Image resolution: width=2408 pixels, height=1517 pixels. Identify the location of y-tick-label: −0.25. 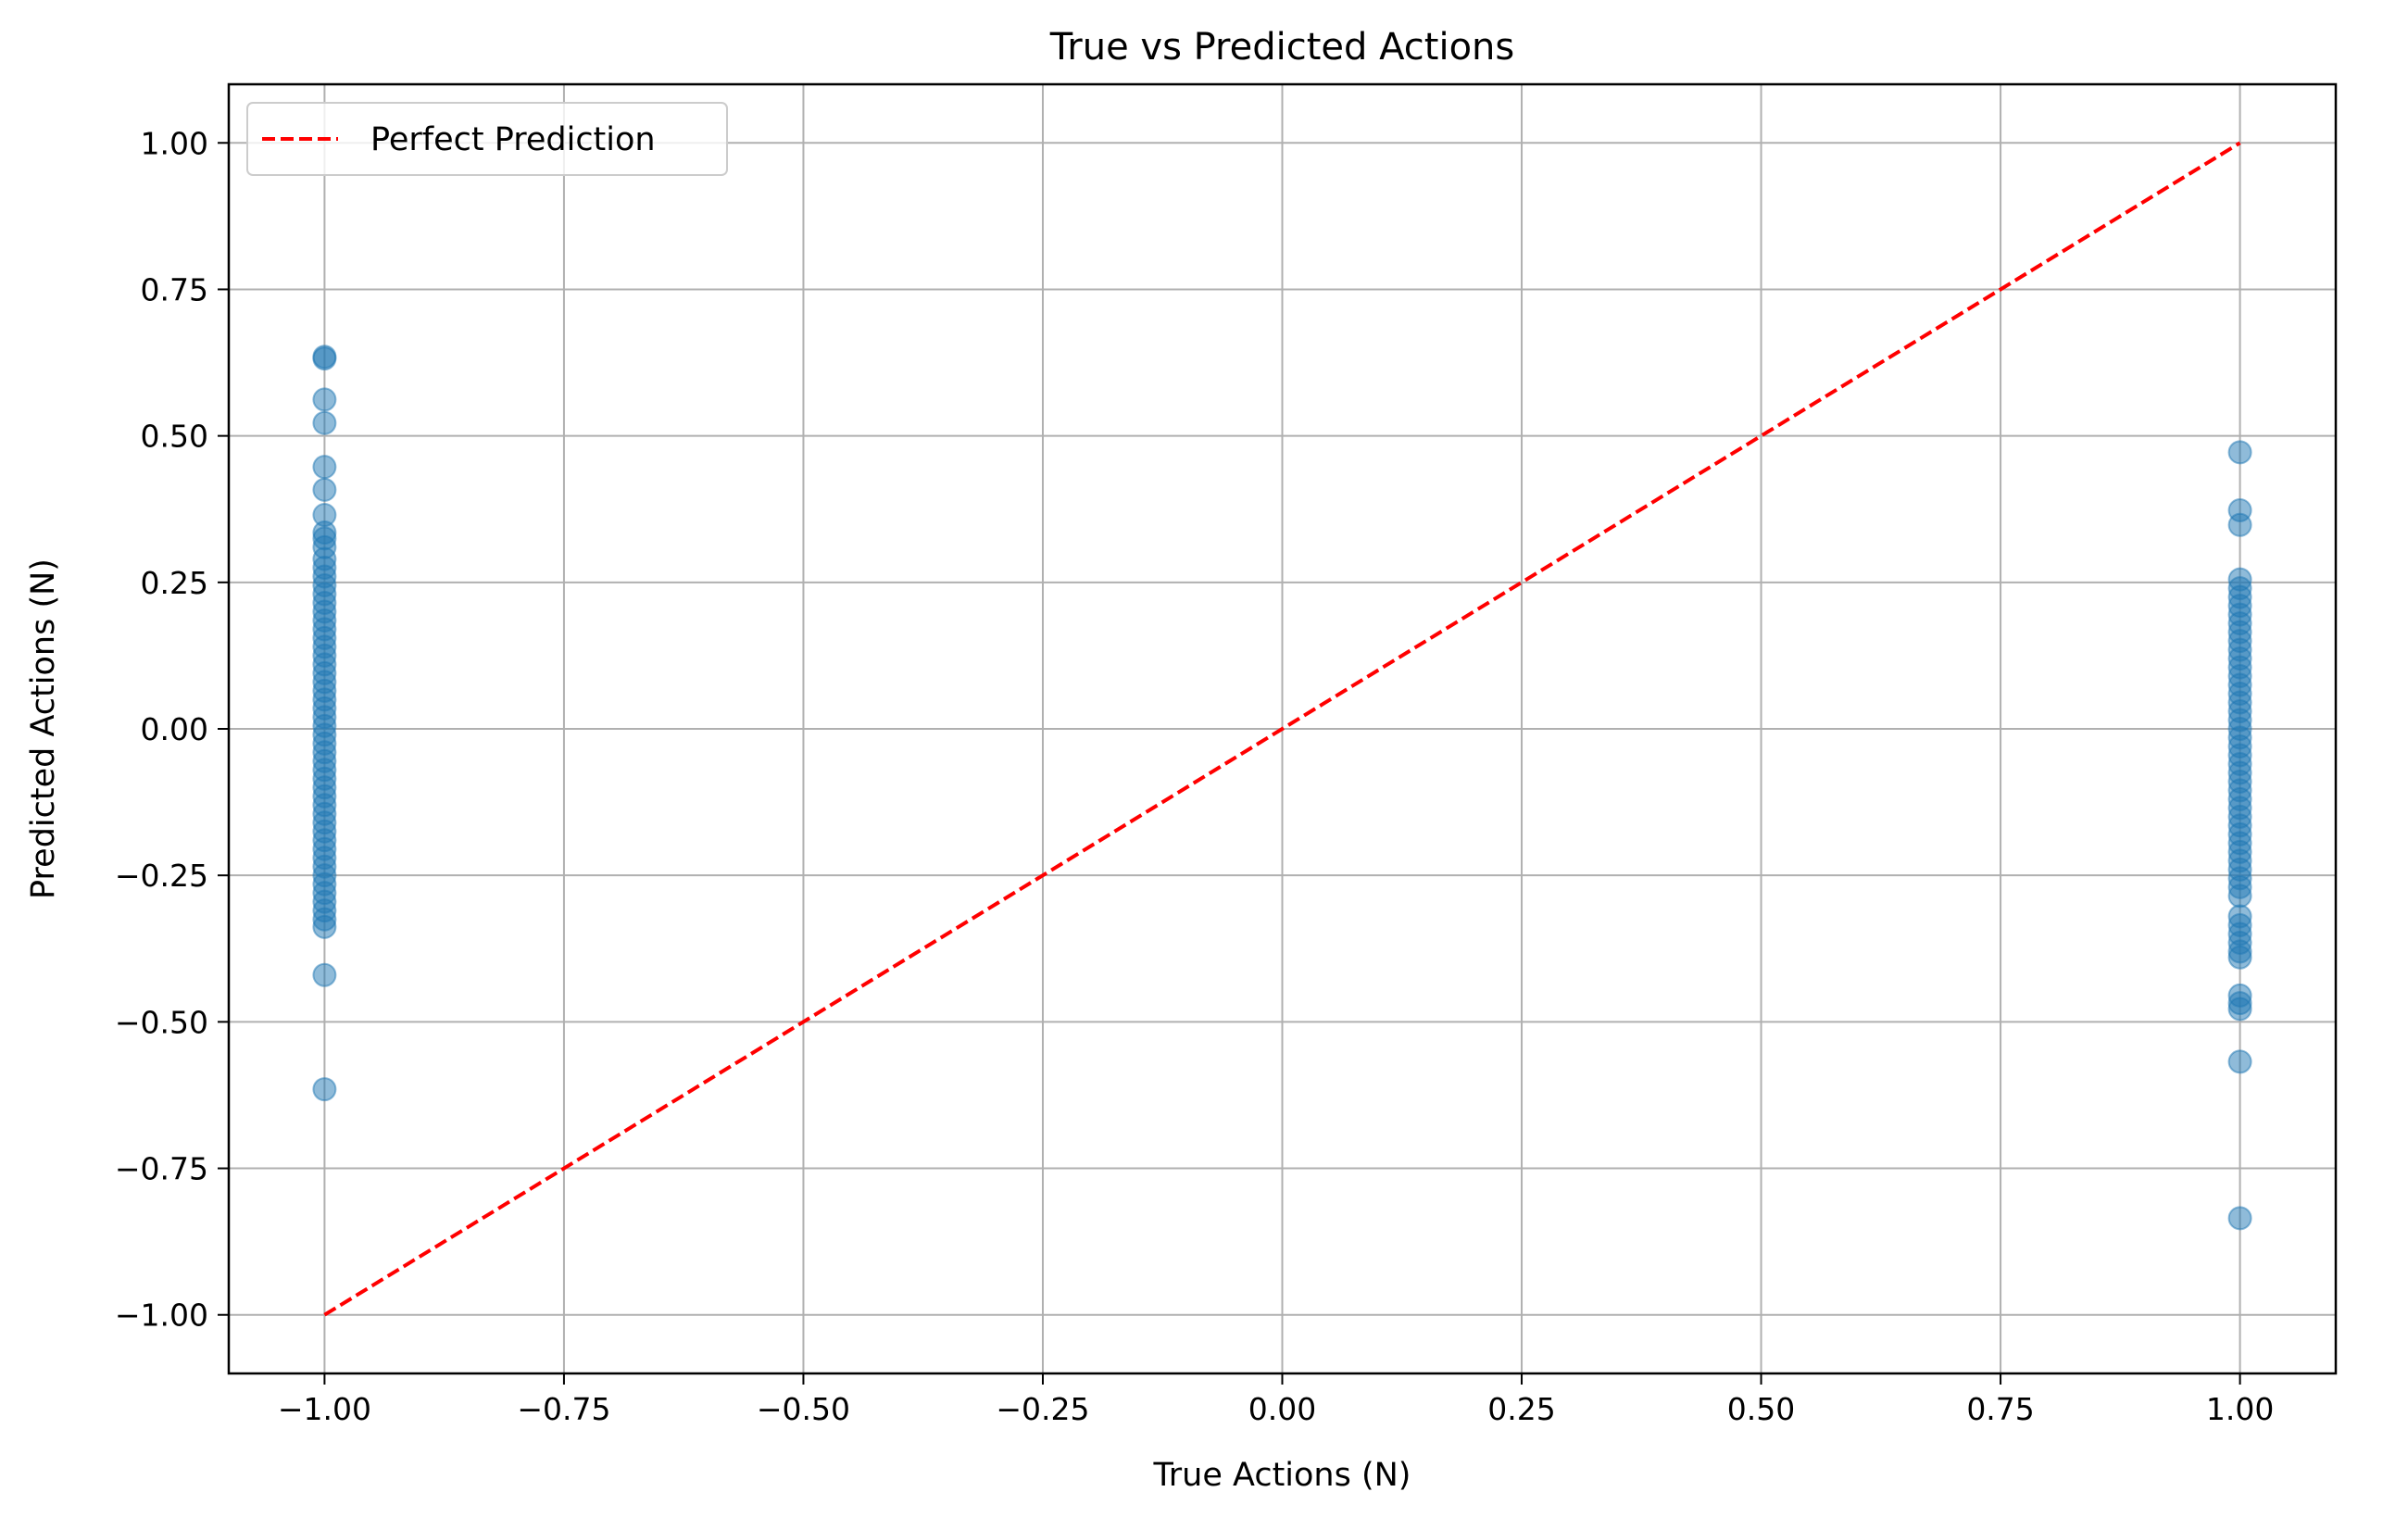
(161, 876).